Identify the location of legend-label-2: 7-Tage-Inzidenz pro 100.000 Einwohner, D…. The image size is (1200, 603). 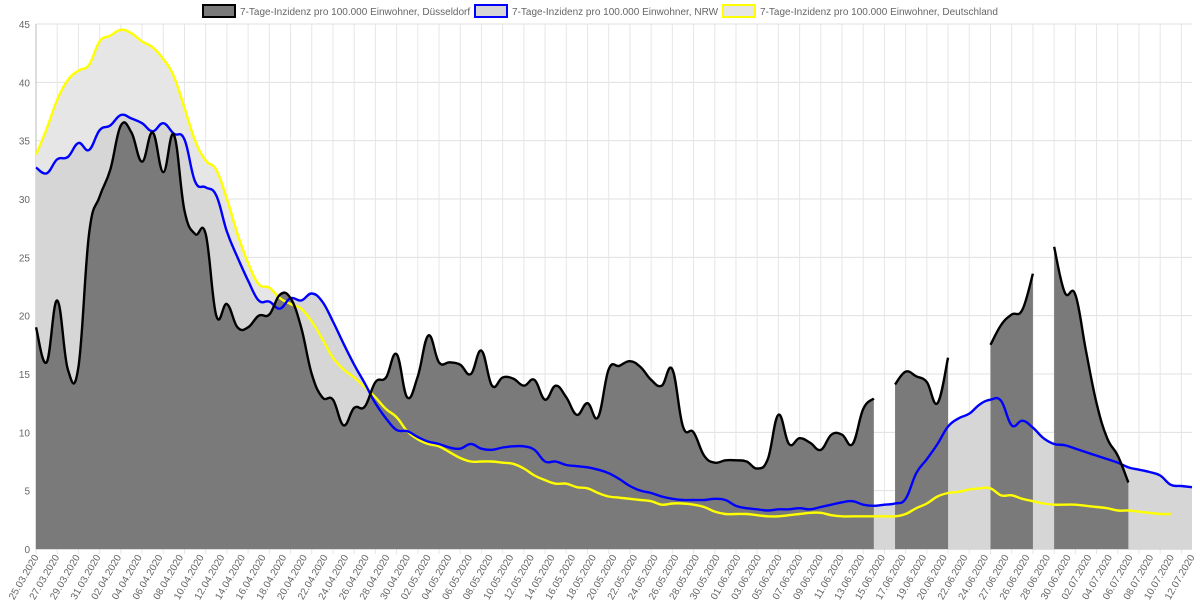
(879, 12).